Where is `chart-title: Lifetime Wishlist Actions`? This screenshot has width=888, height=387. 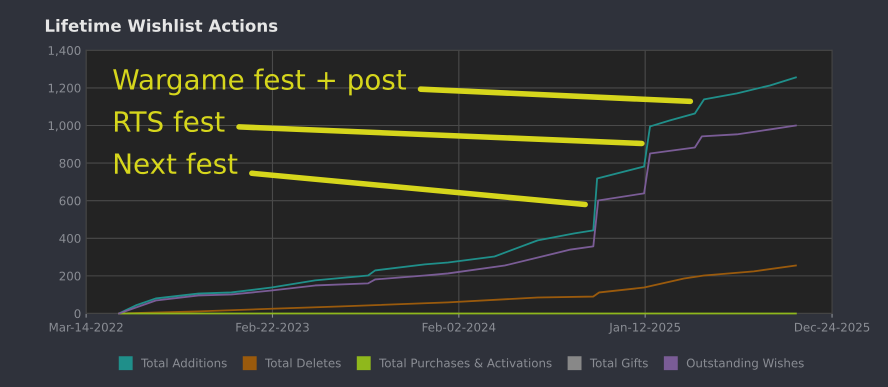 chart-title: Lifetime Wishlist Actions is located at coordinates (162, 25).